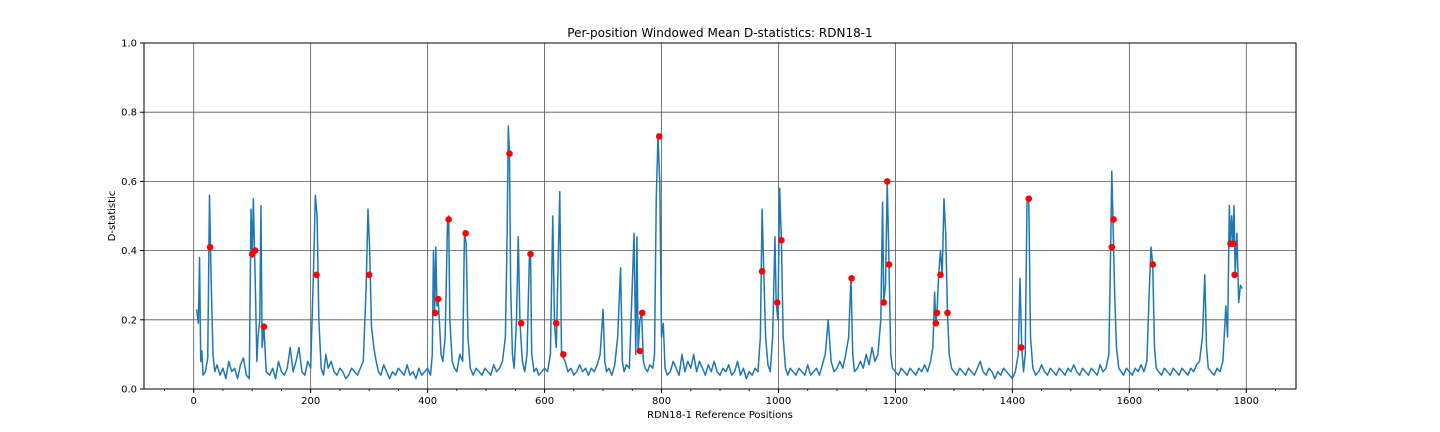 This screenshot has height=432, width=1440. What do you see at coordinates (129, 320) in the screenshot?
I see `y-tick-label: 0.2` at bounding box center [129, 320].